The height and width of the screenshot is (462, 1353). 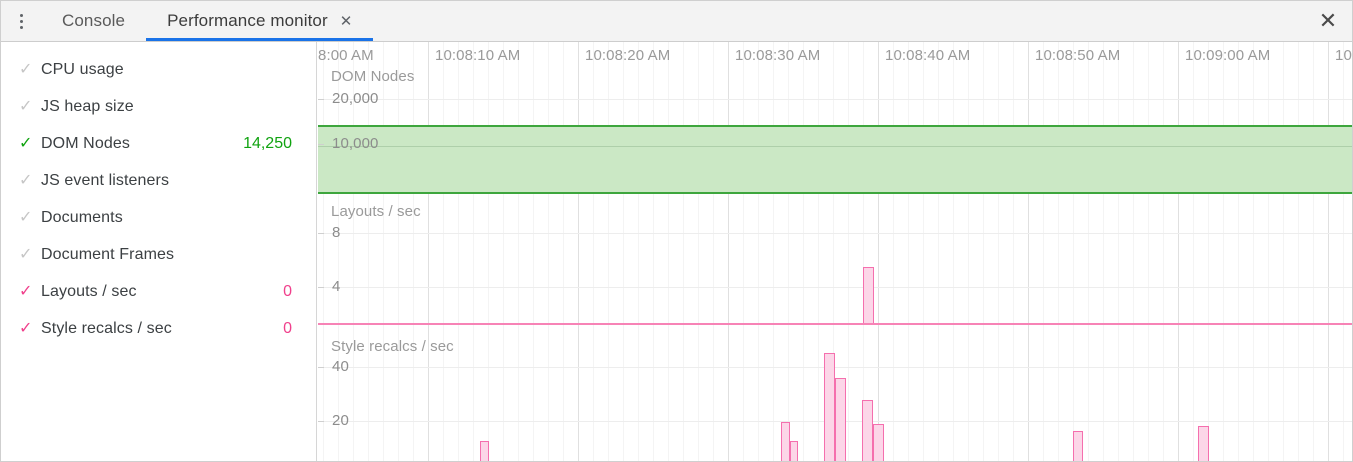 I want to click on tab-performance-monitor-label: Performance monitor, so click(x=247, y=20).